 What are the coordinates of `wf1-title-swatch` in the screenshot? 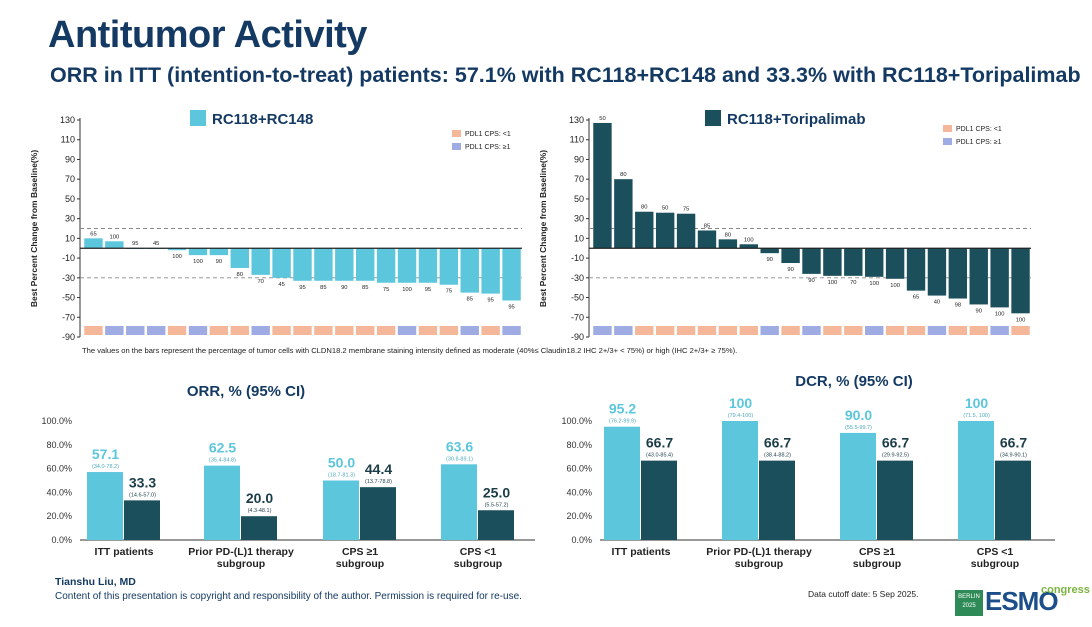 It's located at (713, 118).